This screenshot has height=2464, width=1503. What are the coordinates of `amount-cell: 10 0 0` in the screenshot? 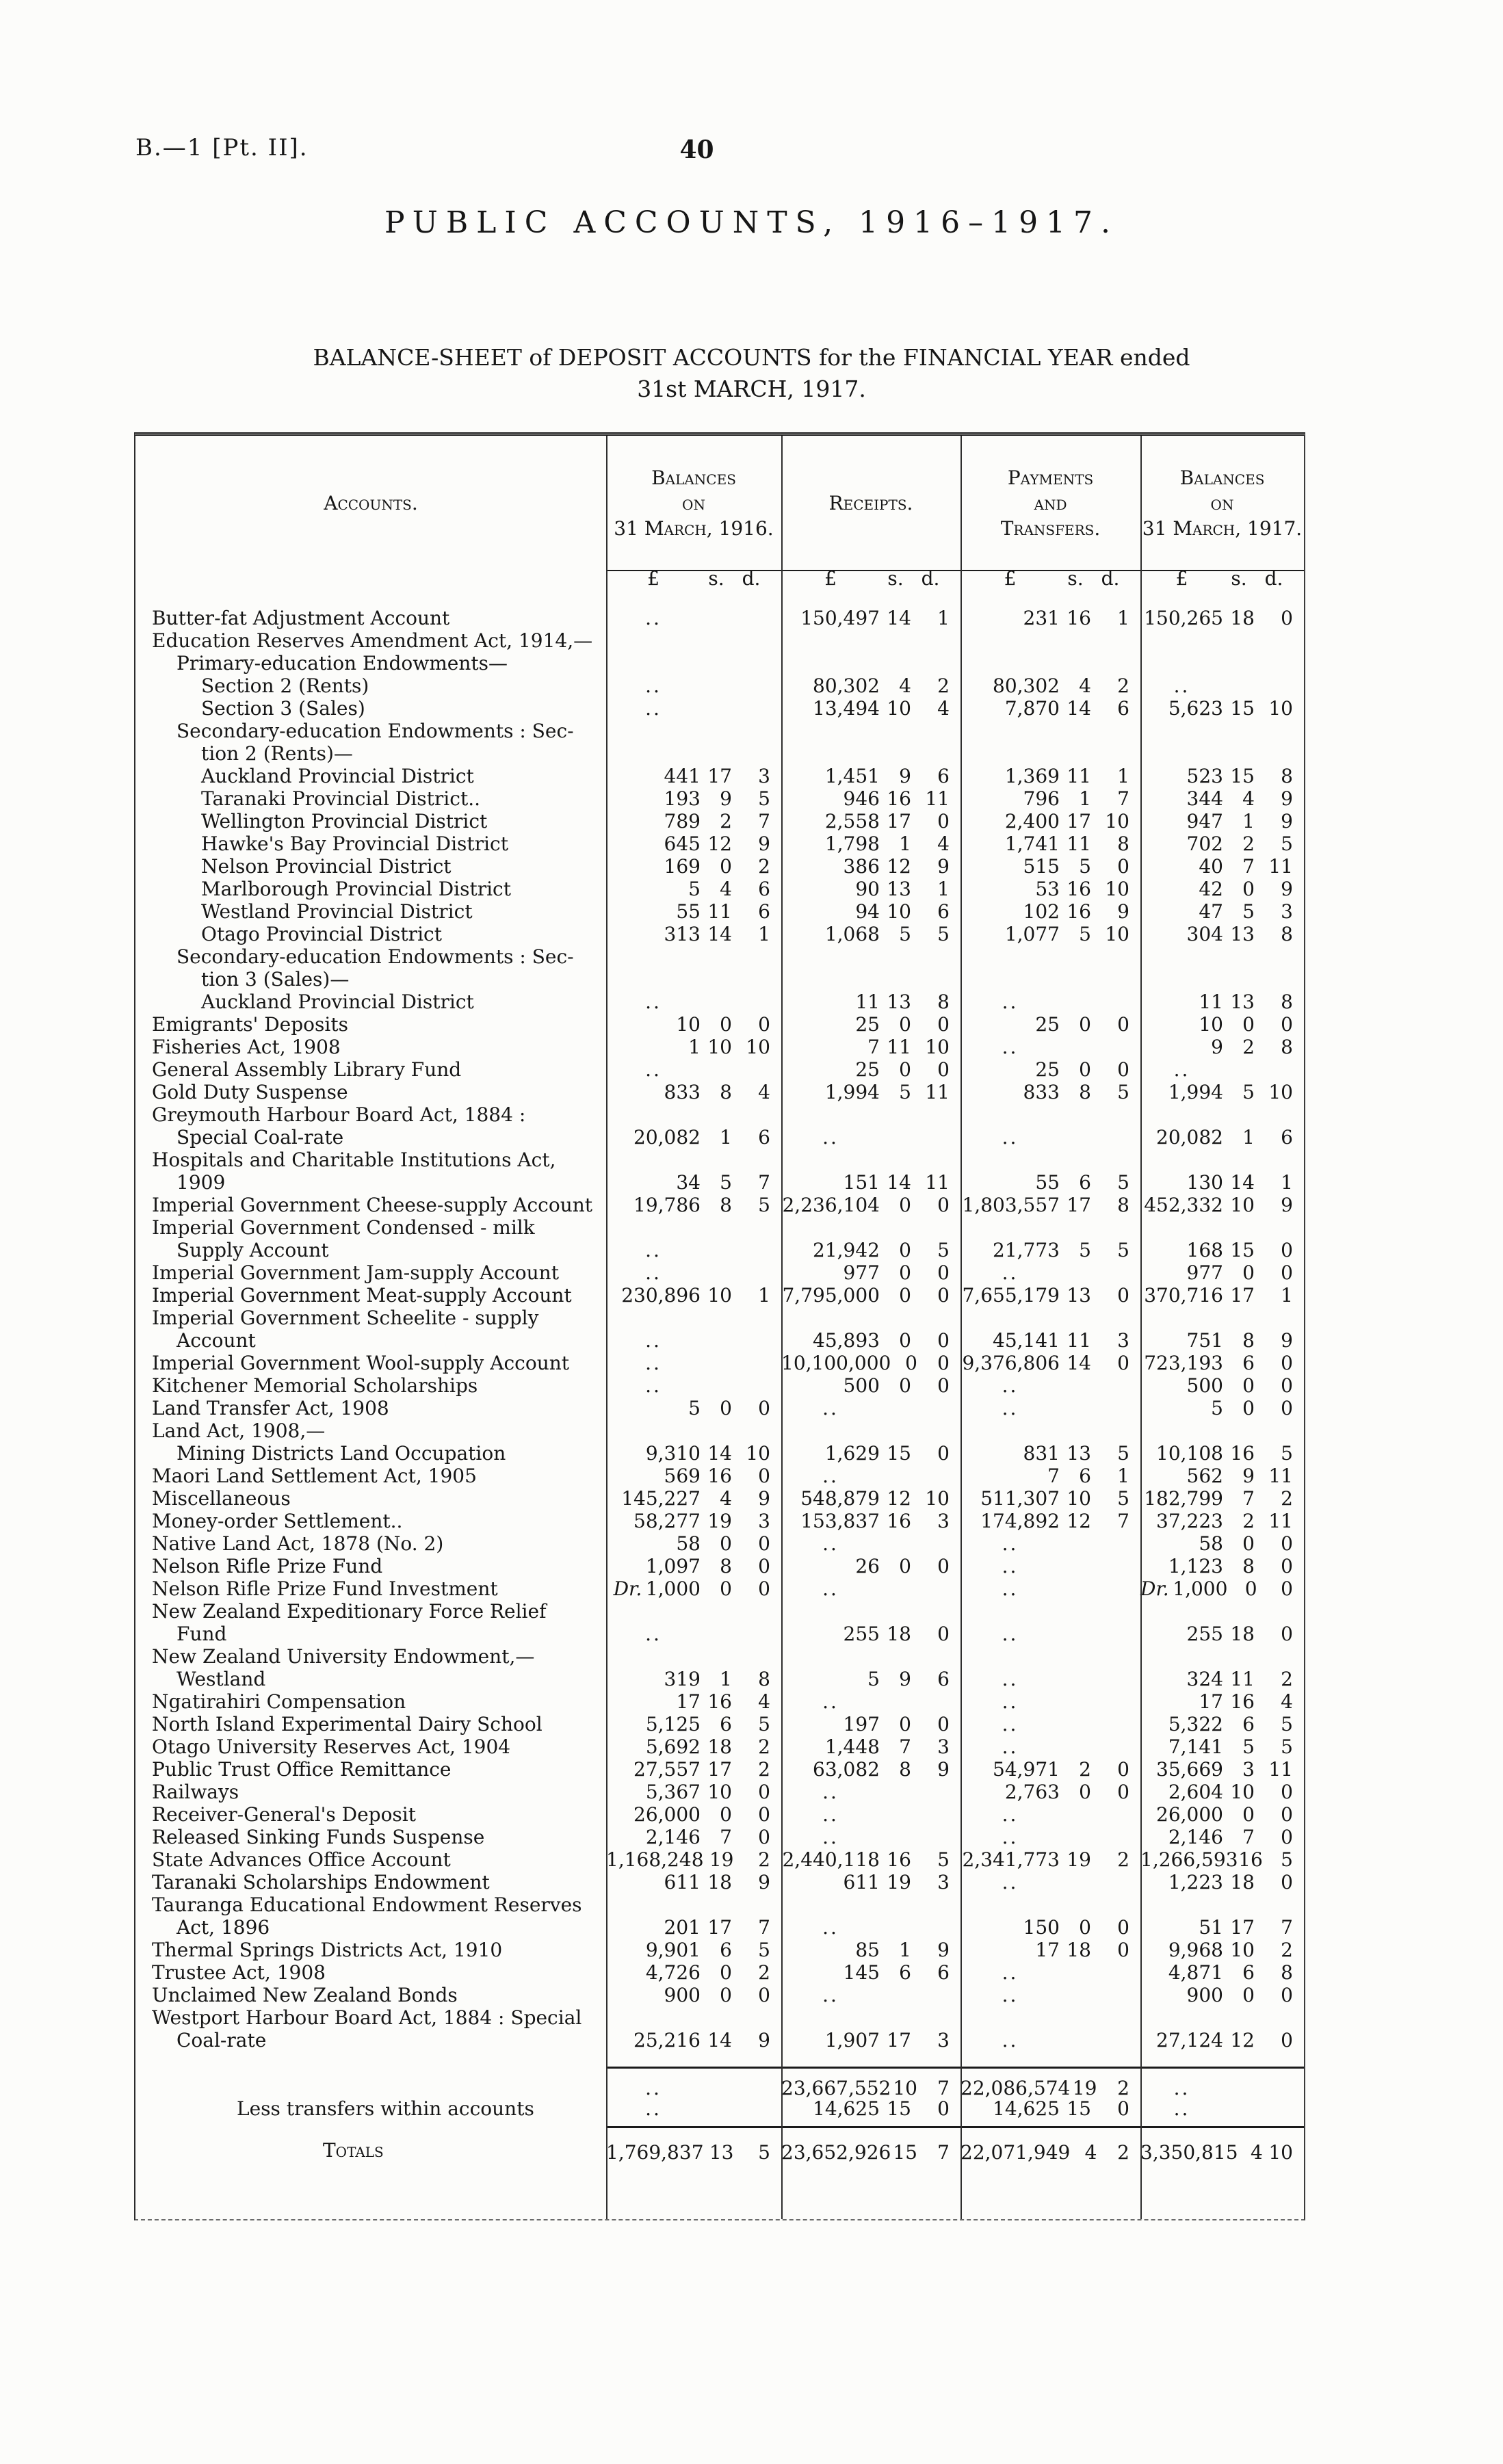 It's located at (1246, 1024).